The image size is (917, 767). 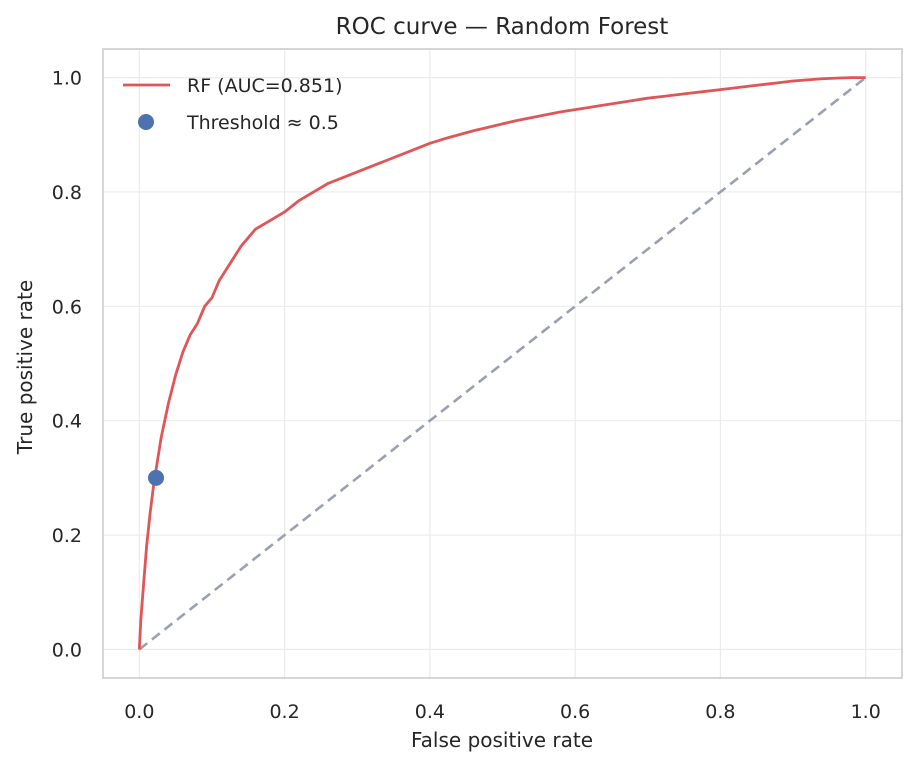 What do you see at coordinates (720, 712) in the screenshot?
I see `x-tick-label: 0.8` at bounding box center [720, 712].